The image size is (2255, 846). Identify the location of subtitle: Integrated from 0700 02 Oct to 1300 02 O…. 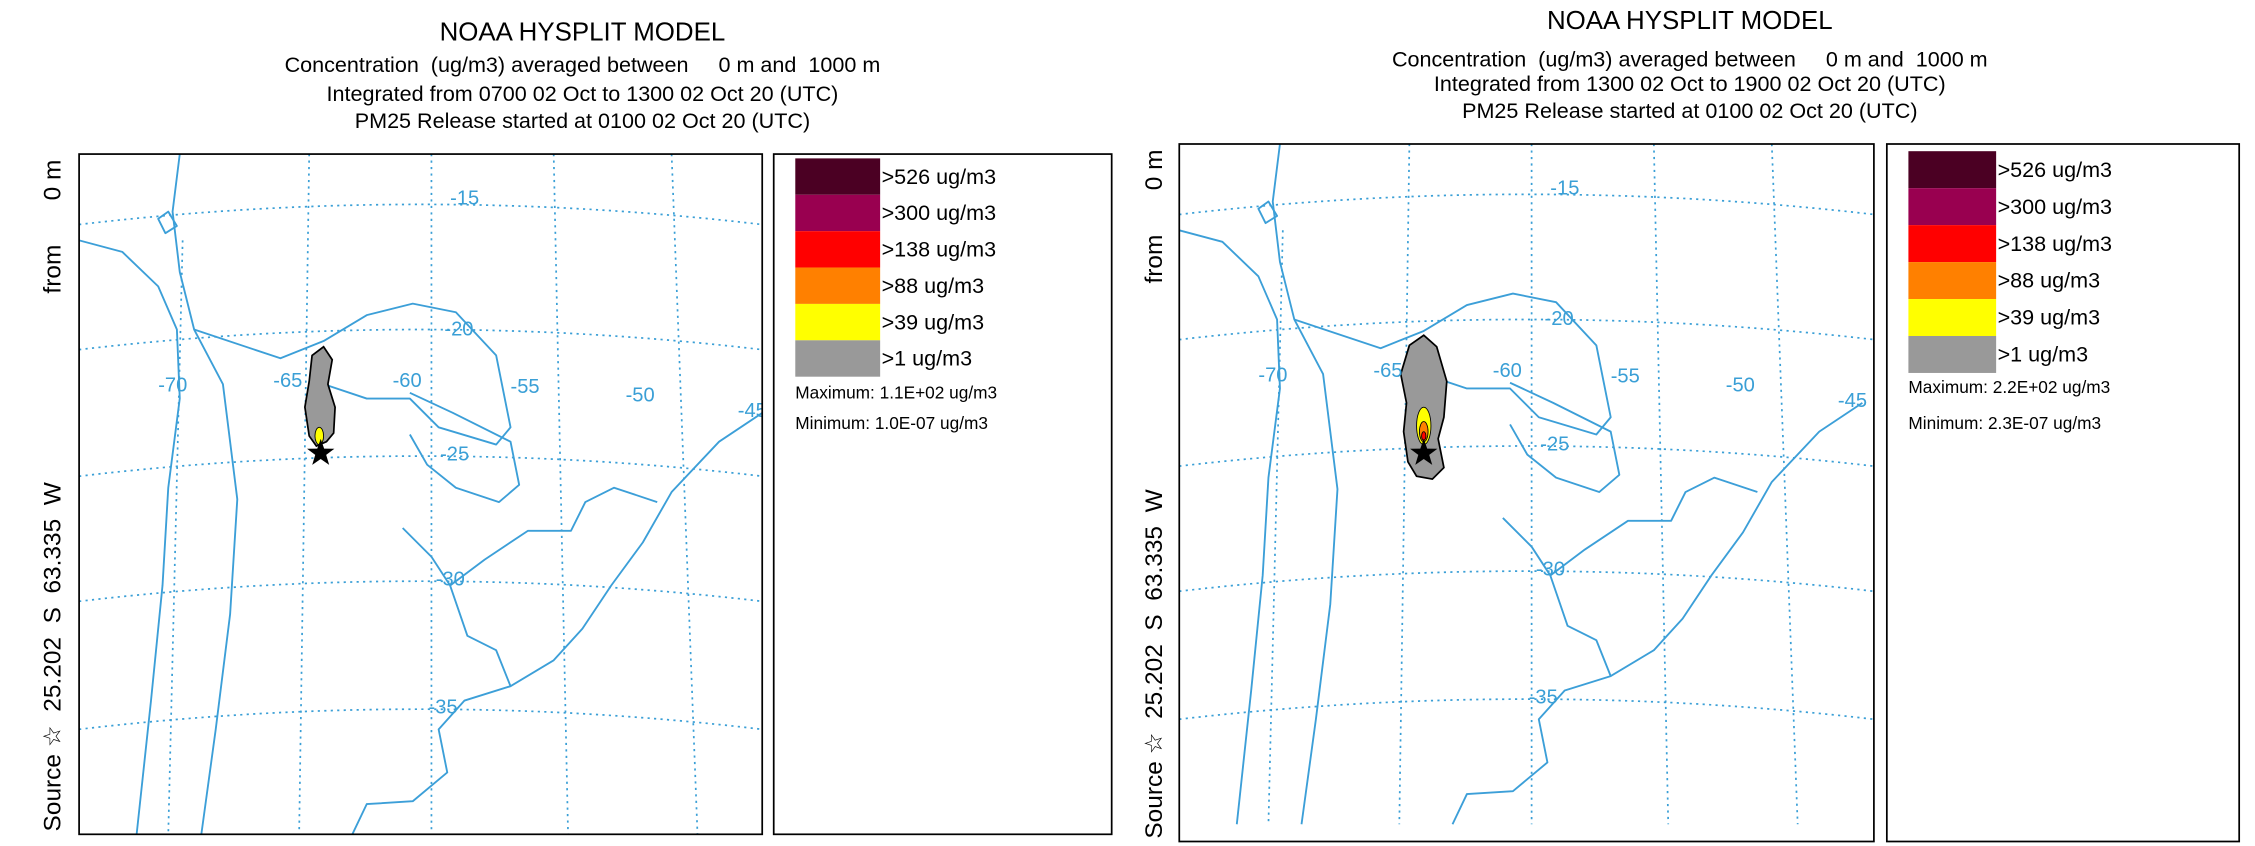
(583, 93).